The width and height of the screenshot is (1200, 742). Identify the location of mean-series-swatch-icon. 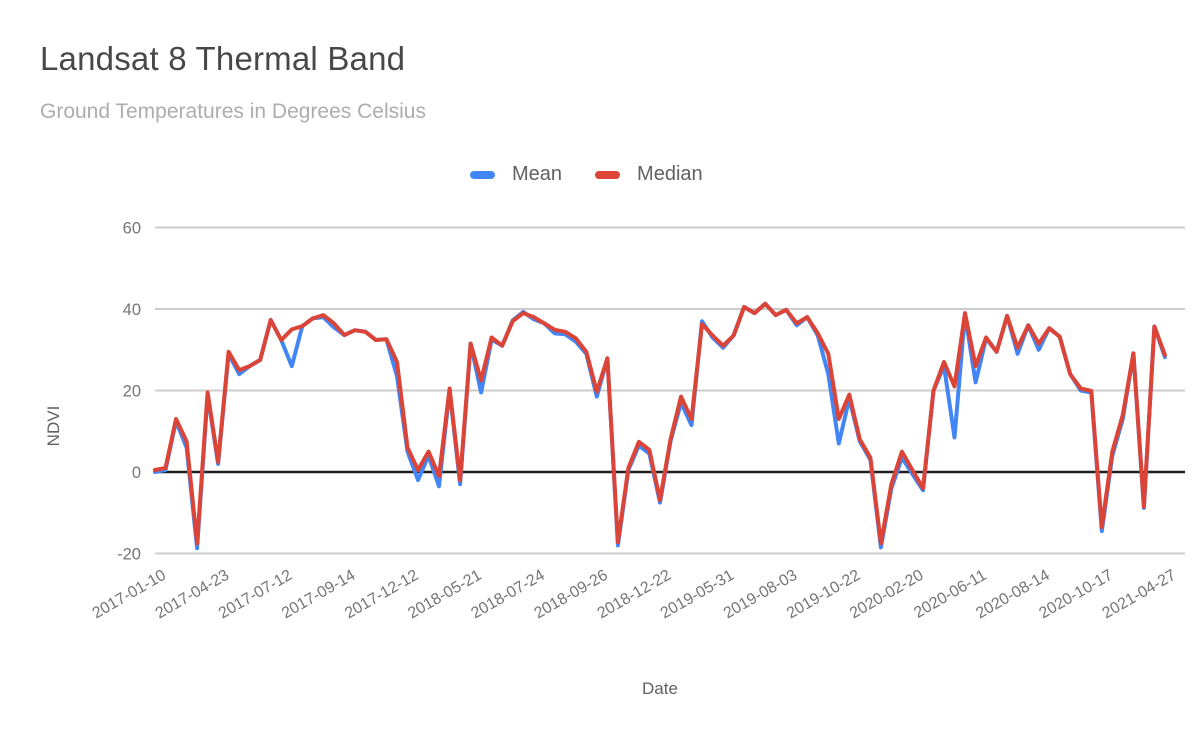
(482, 174).